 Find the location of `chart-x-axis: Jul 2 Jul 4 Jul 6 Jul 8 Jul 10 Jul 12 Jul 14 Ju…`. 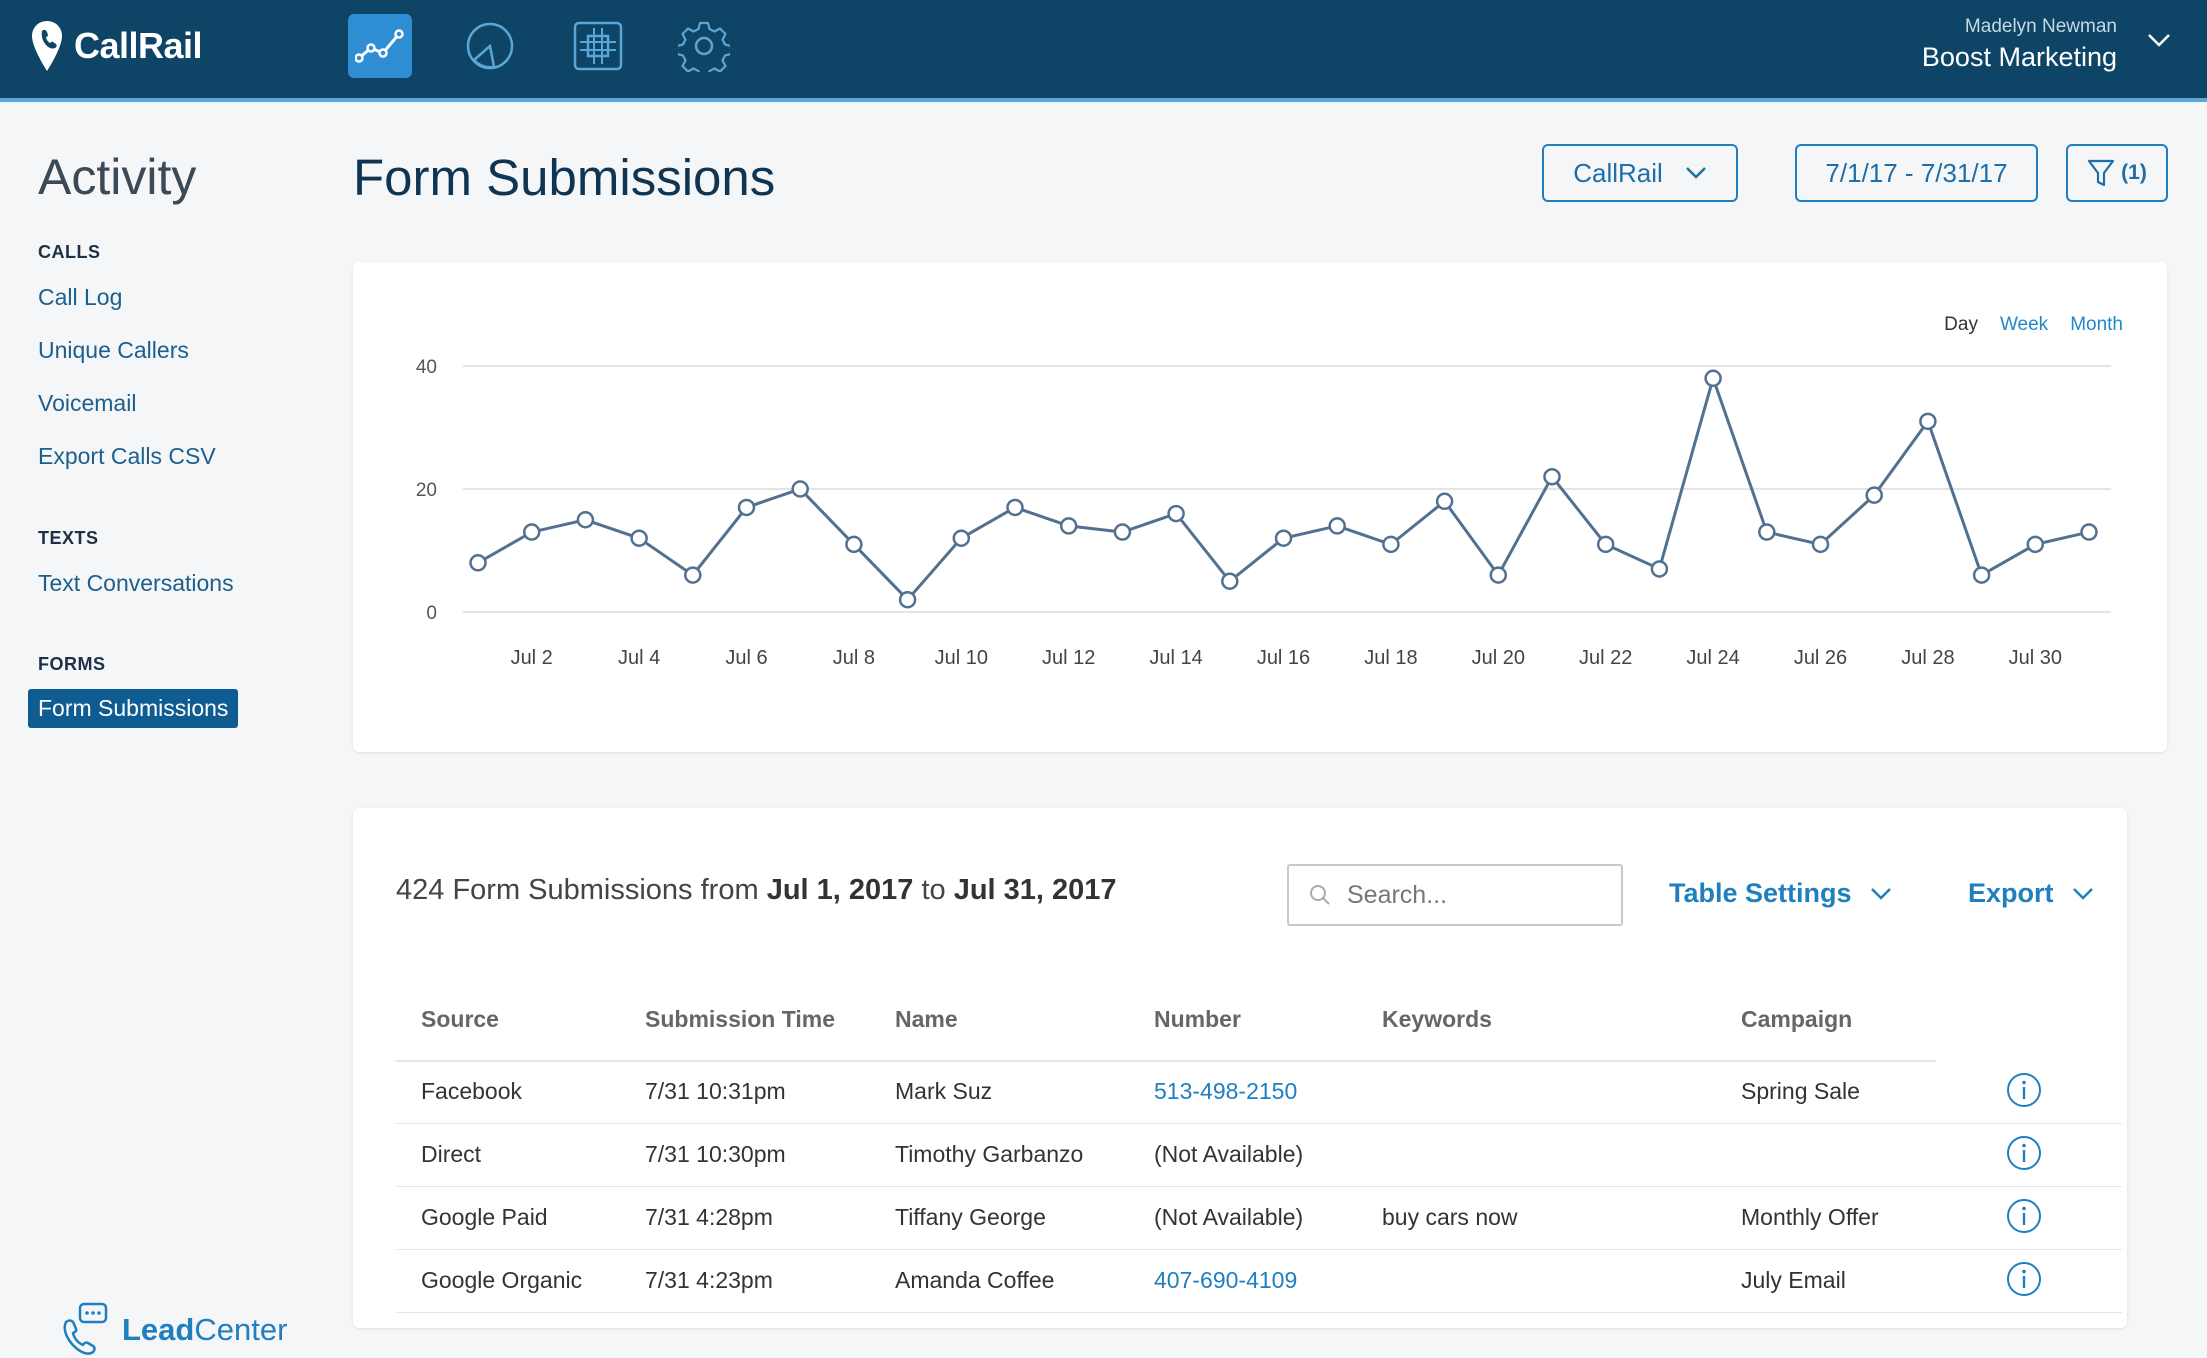

chart-x-axis: Jul 2 Jul 4 Jul 6 Jul 8 Jul 10 Jul 12 Jul 14 Ju… is located at coordinates (1286, 658).